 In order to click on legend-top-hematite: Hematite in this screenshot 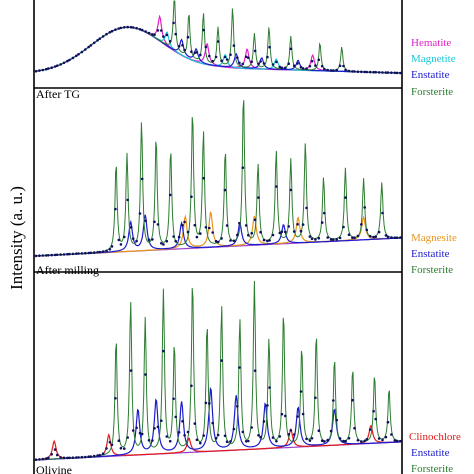, I will do `click(431, 43)`.